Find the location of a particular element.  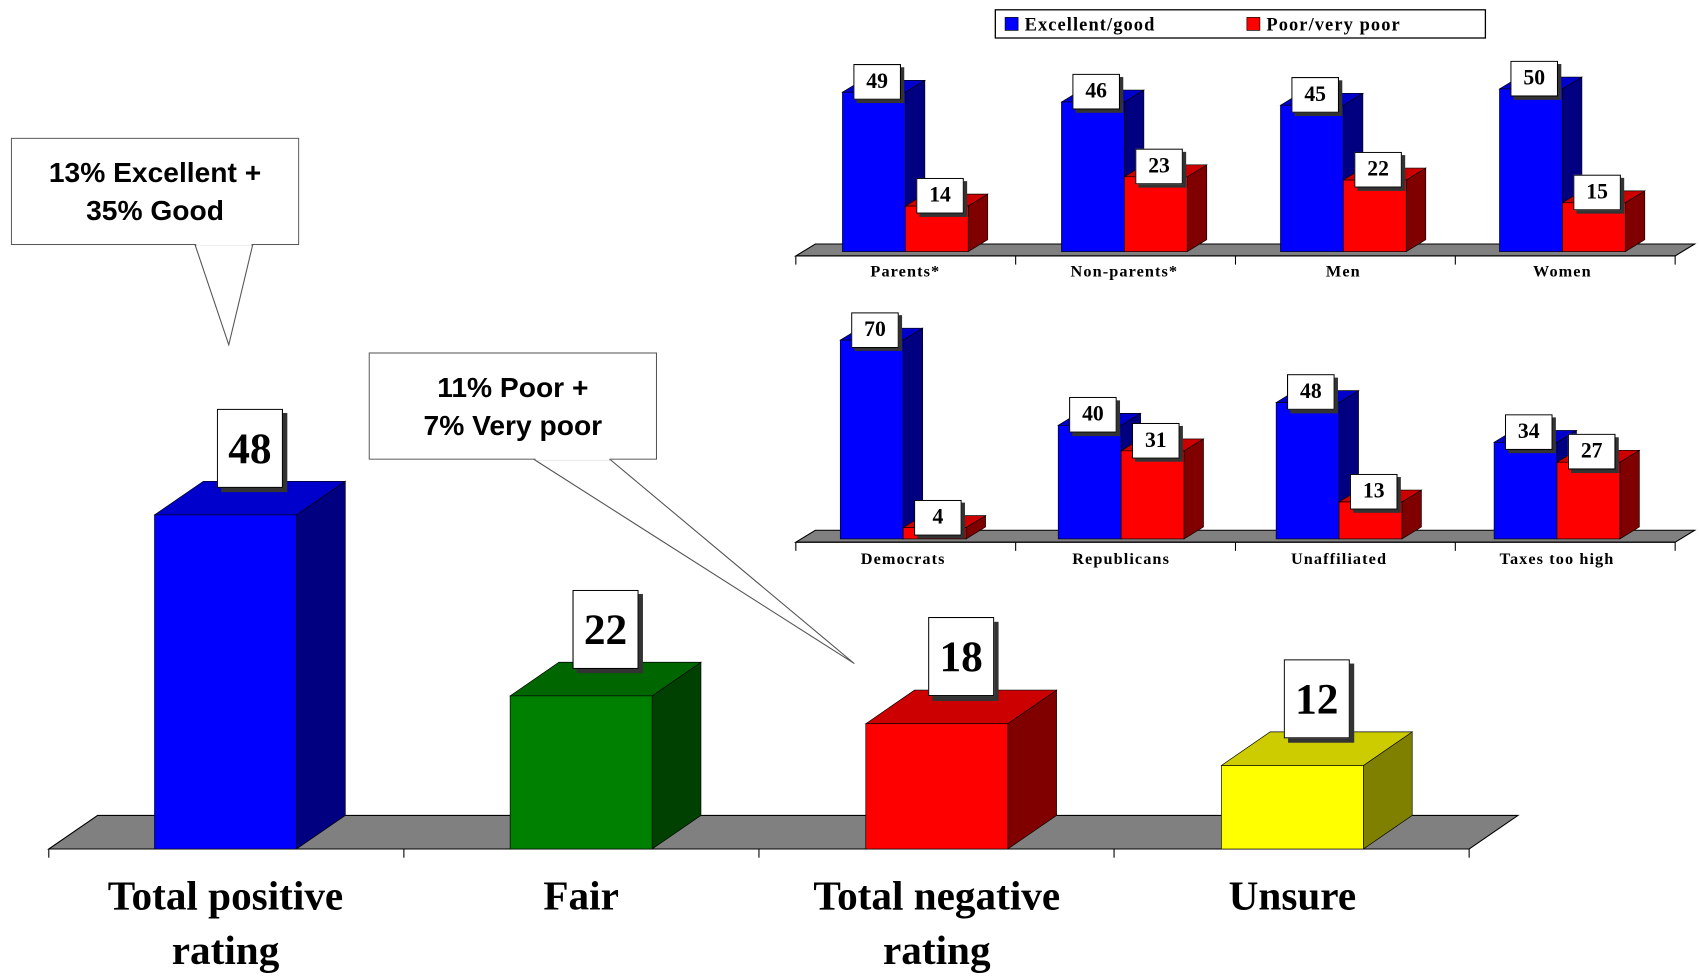

x-tick-label: Unsure is located at coordinates (1292, 896).